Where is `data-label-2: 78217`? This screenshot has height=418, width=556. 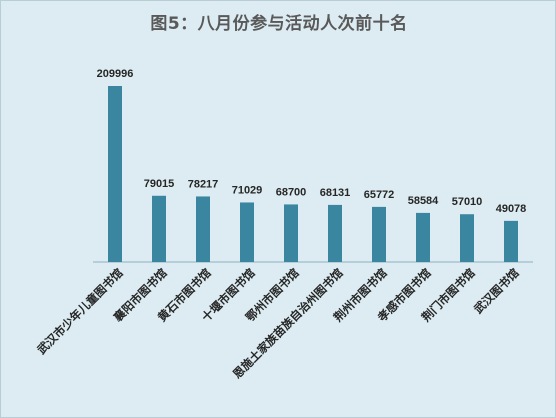
data-label-2: 78217 is located at coordinates (203, 184).